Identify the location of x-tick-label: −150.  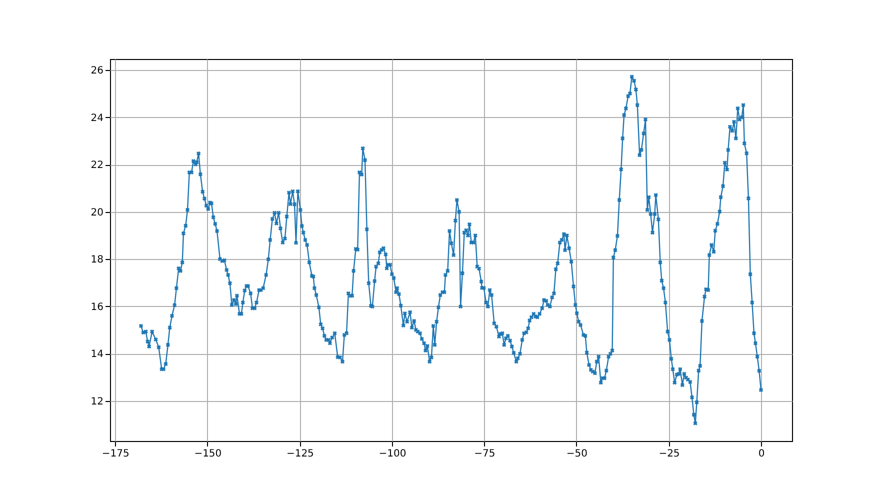
(208, 454).